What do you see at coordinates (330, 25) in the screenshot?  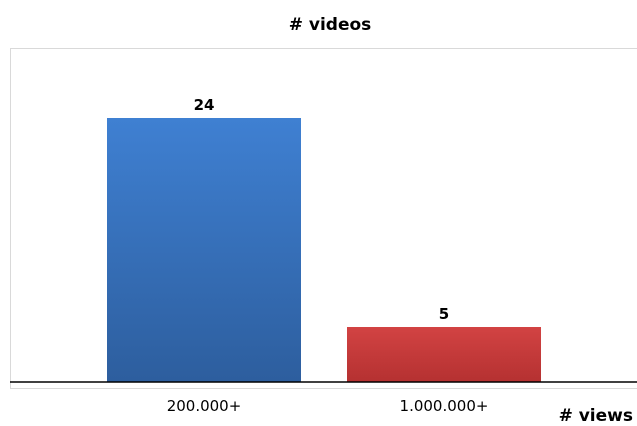 I see `chart-title: # videos` at bounding box center [330, 25].